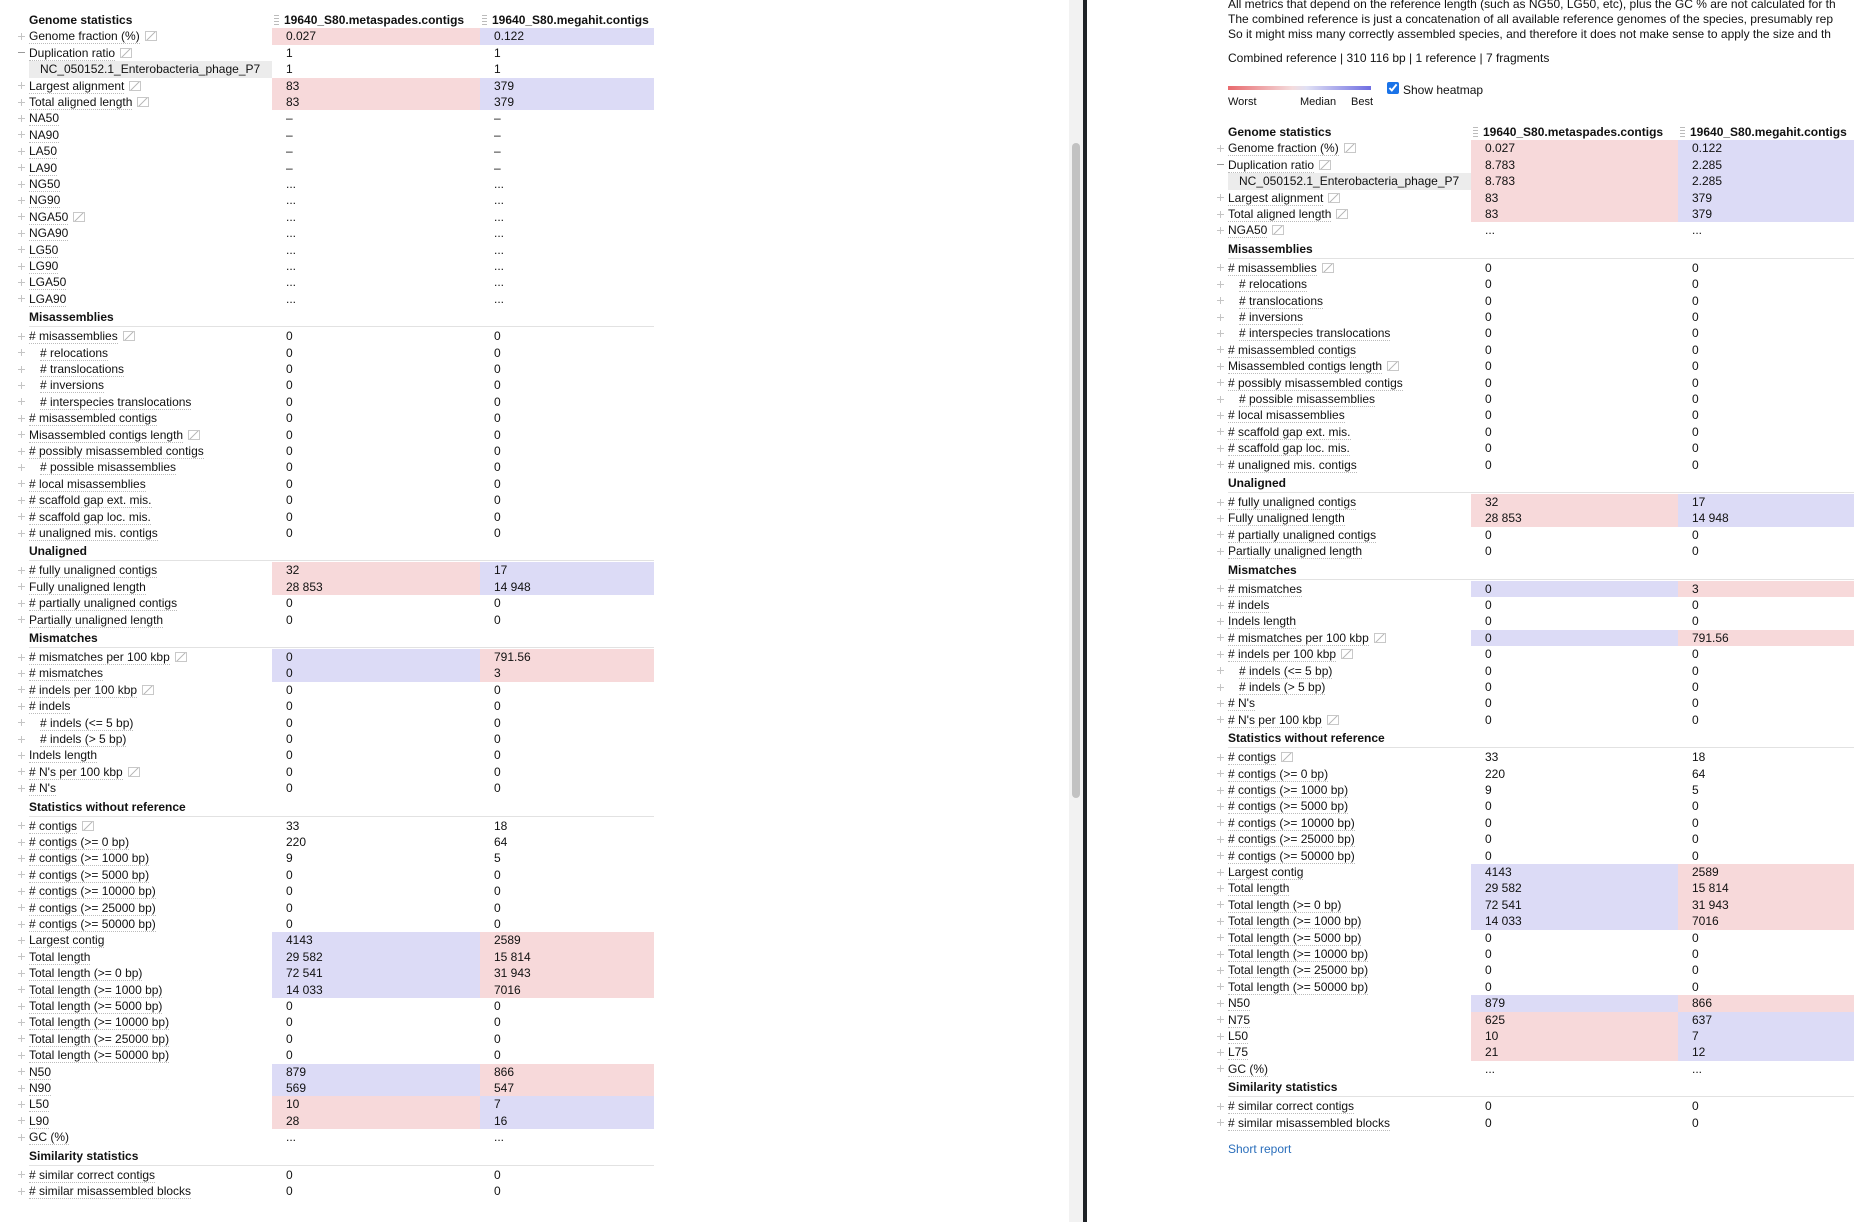 The image size is (1865, 1222). What do you see at coordinates (1220, 164) in the screenshot?
I see `collapse-toggle` at bounding box center [1220, 164].